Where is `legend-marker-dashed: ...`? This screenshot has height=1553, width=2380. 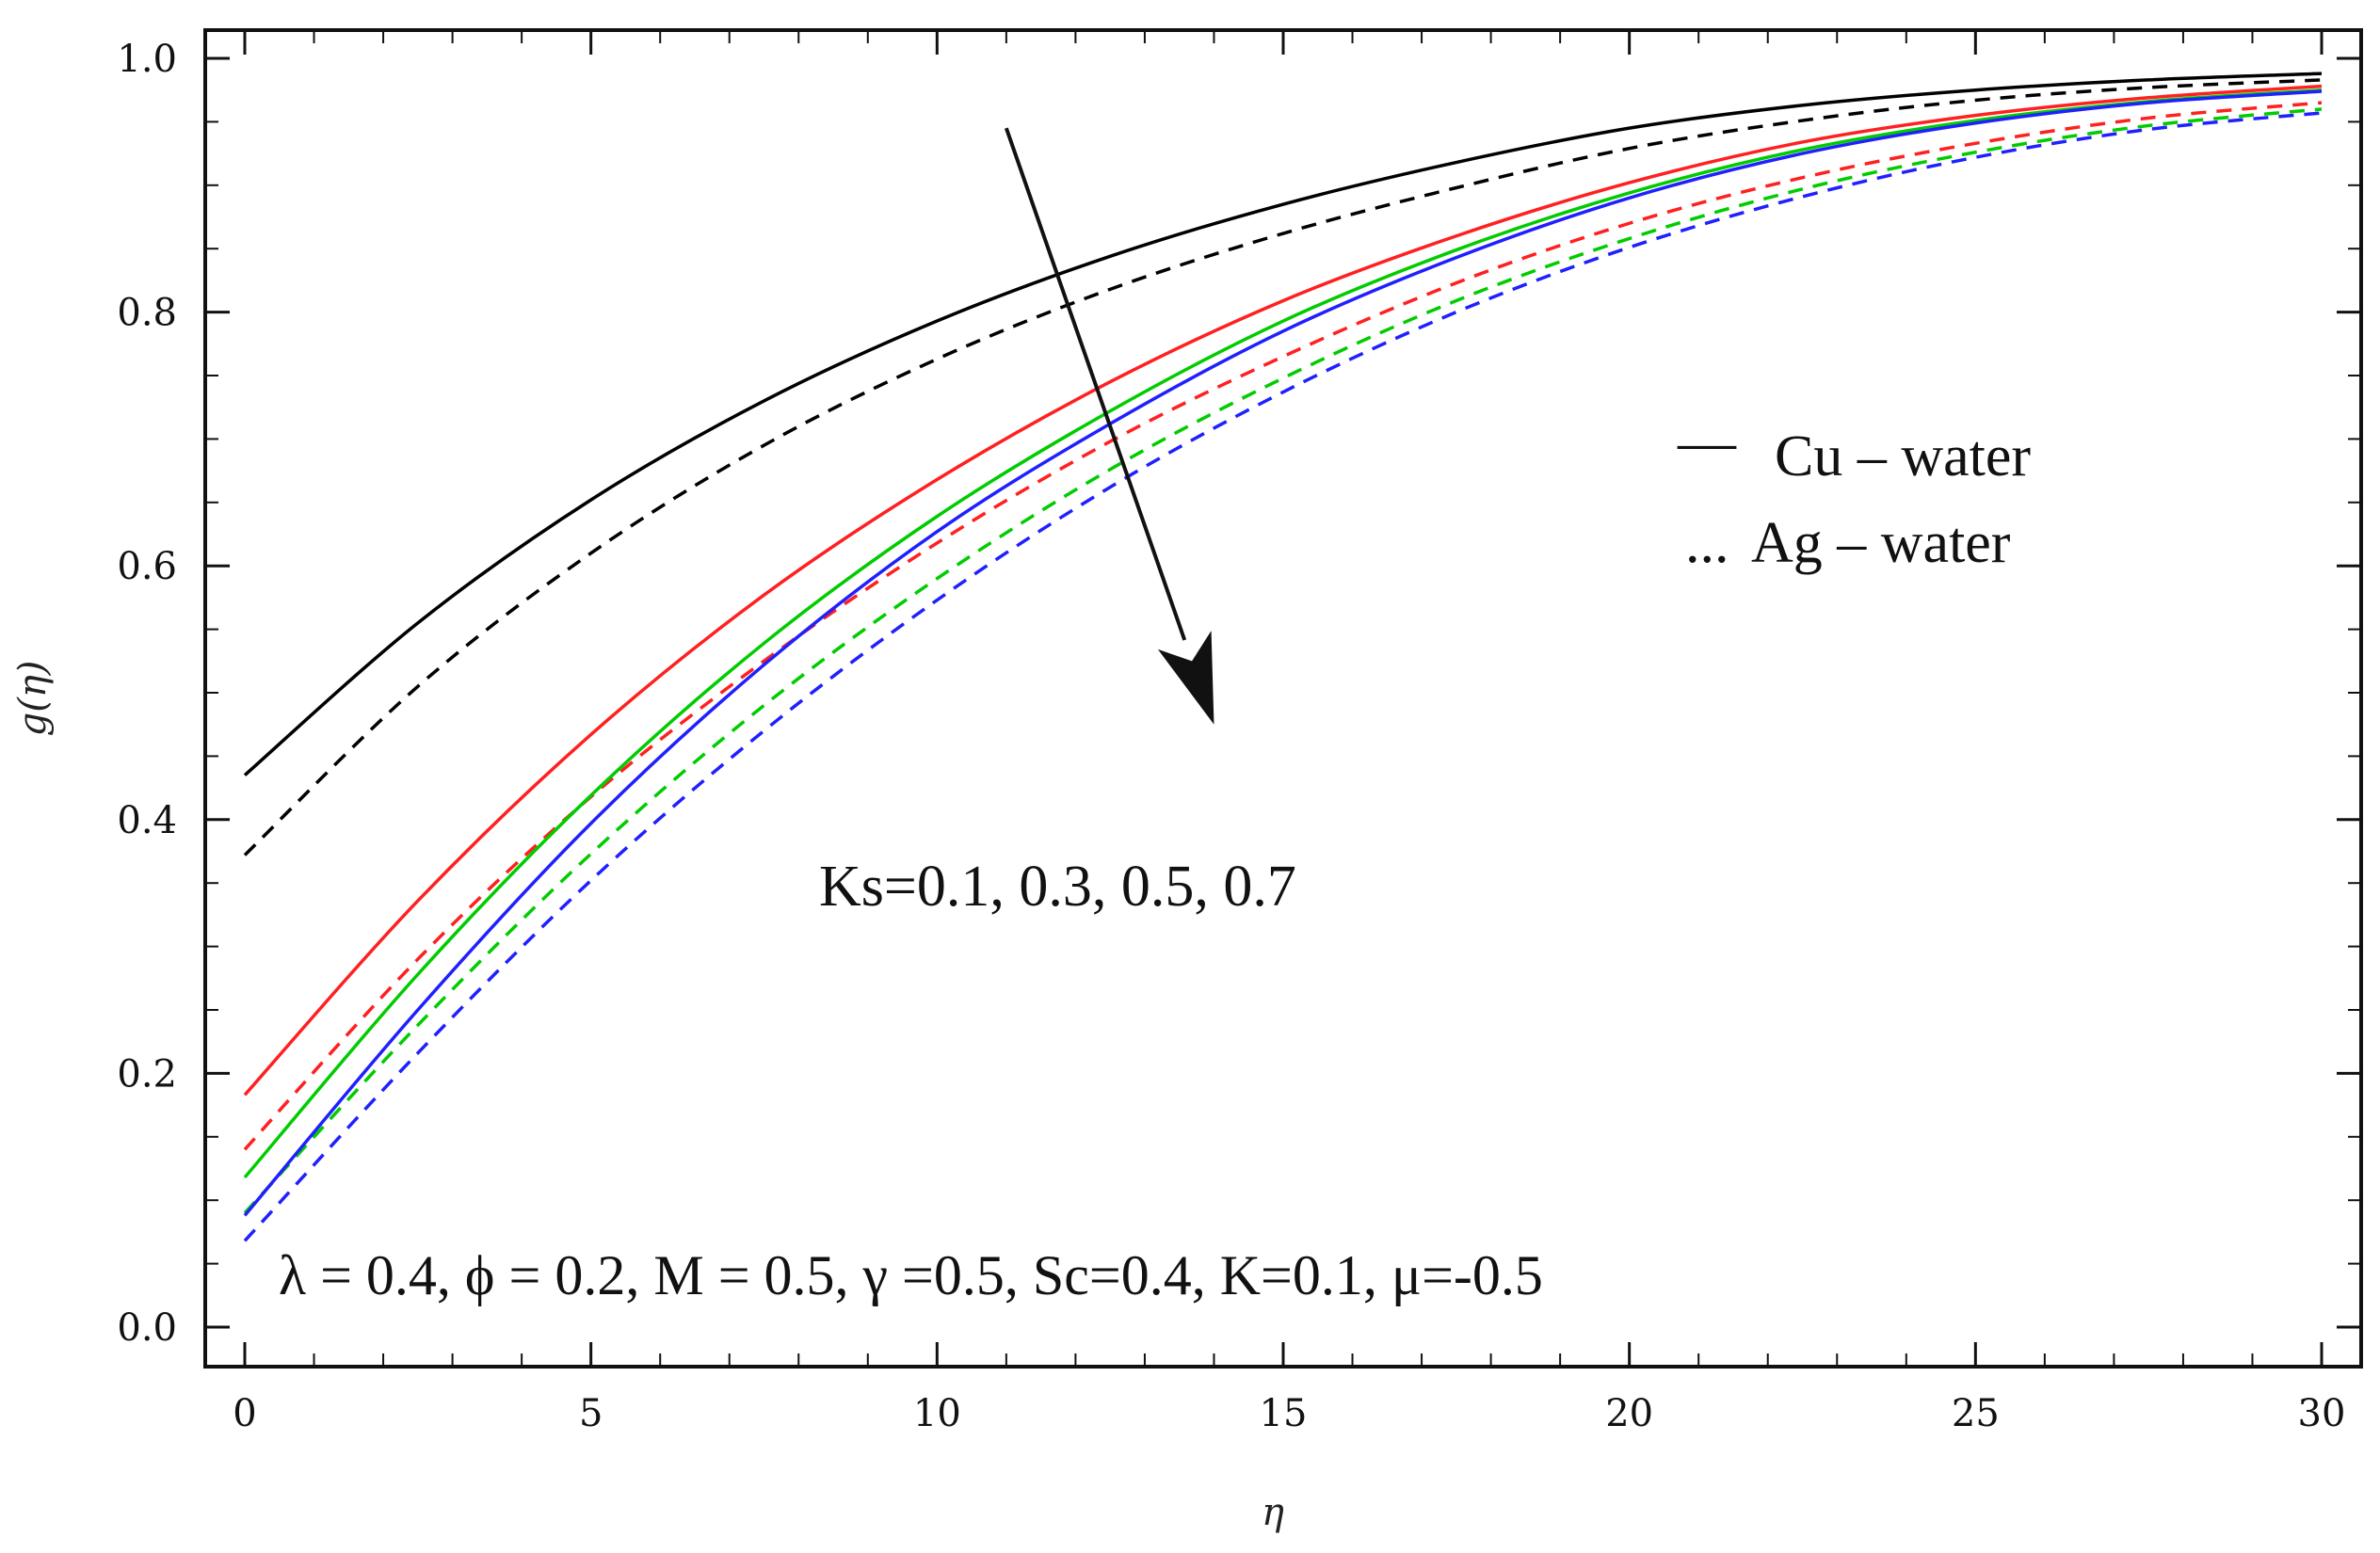
legend-marker-dashed: ... is located at coordinates (1707, 543).